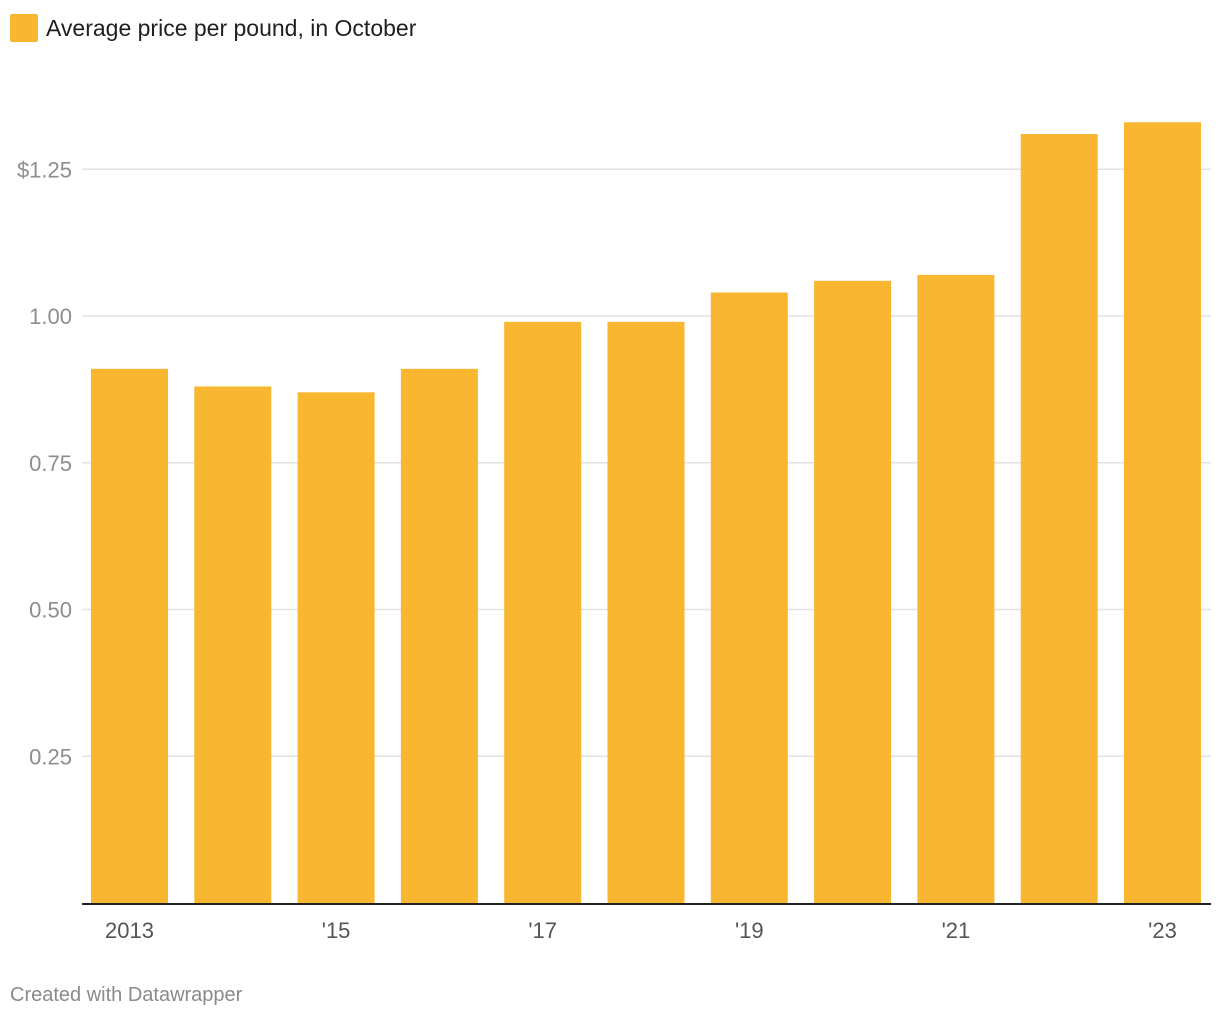 The height and width of the screenshot is (1020, 1220). Describe the element at coordinates (542, 930) in the screenshot. I see `x-tick-label: '17` at that location.